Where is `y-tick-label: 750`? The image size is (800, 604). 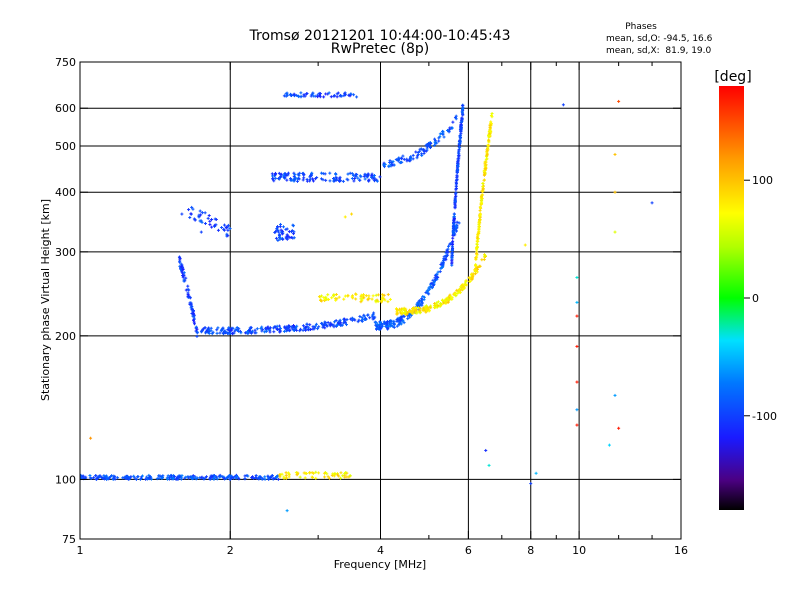 y-tick-label: 750 is located at coordinates (65, 62).